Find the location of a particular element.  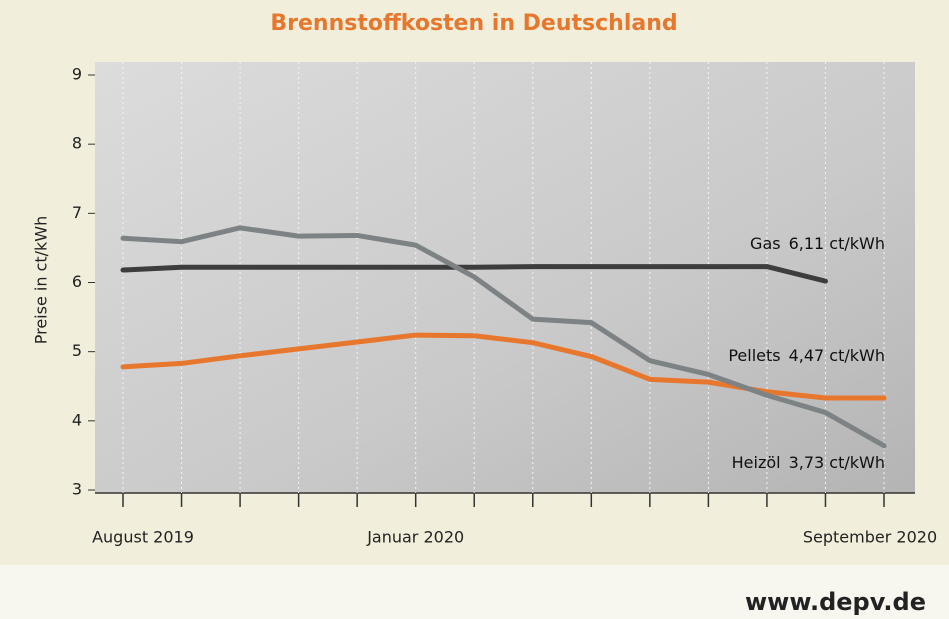

y-tick-label: 7 is located at coordinates (77, 212).